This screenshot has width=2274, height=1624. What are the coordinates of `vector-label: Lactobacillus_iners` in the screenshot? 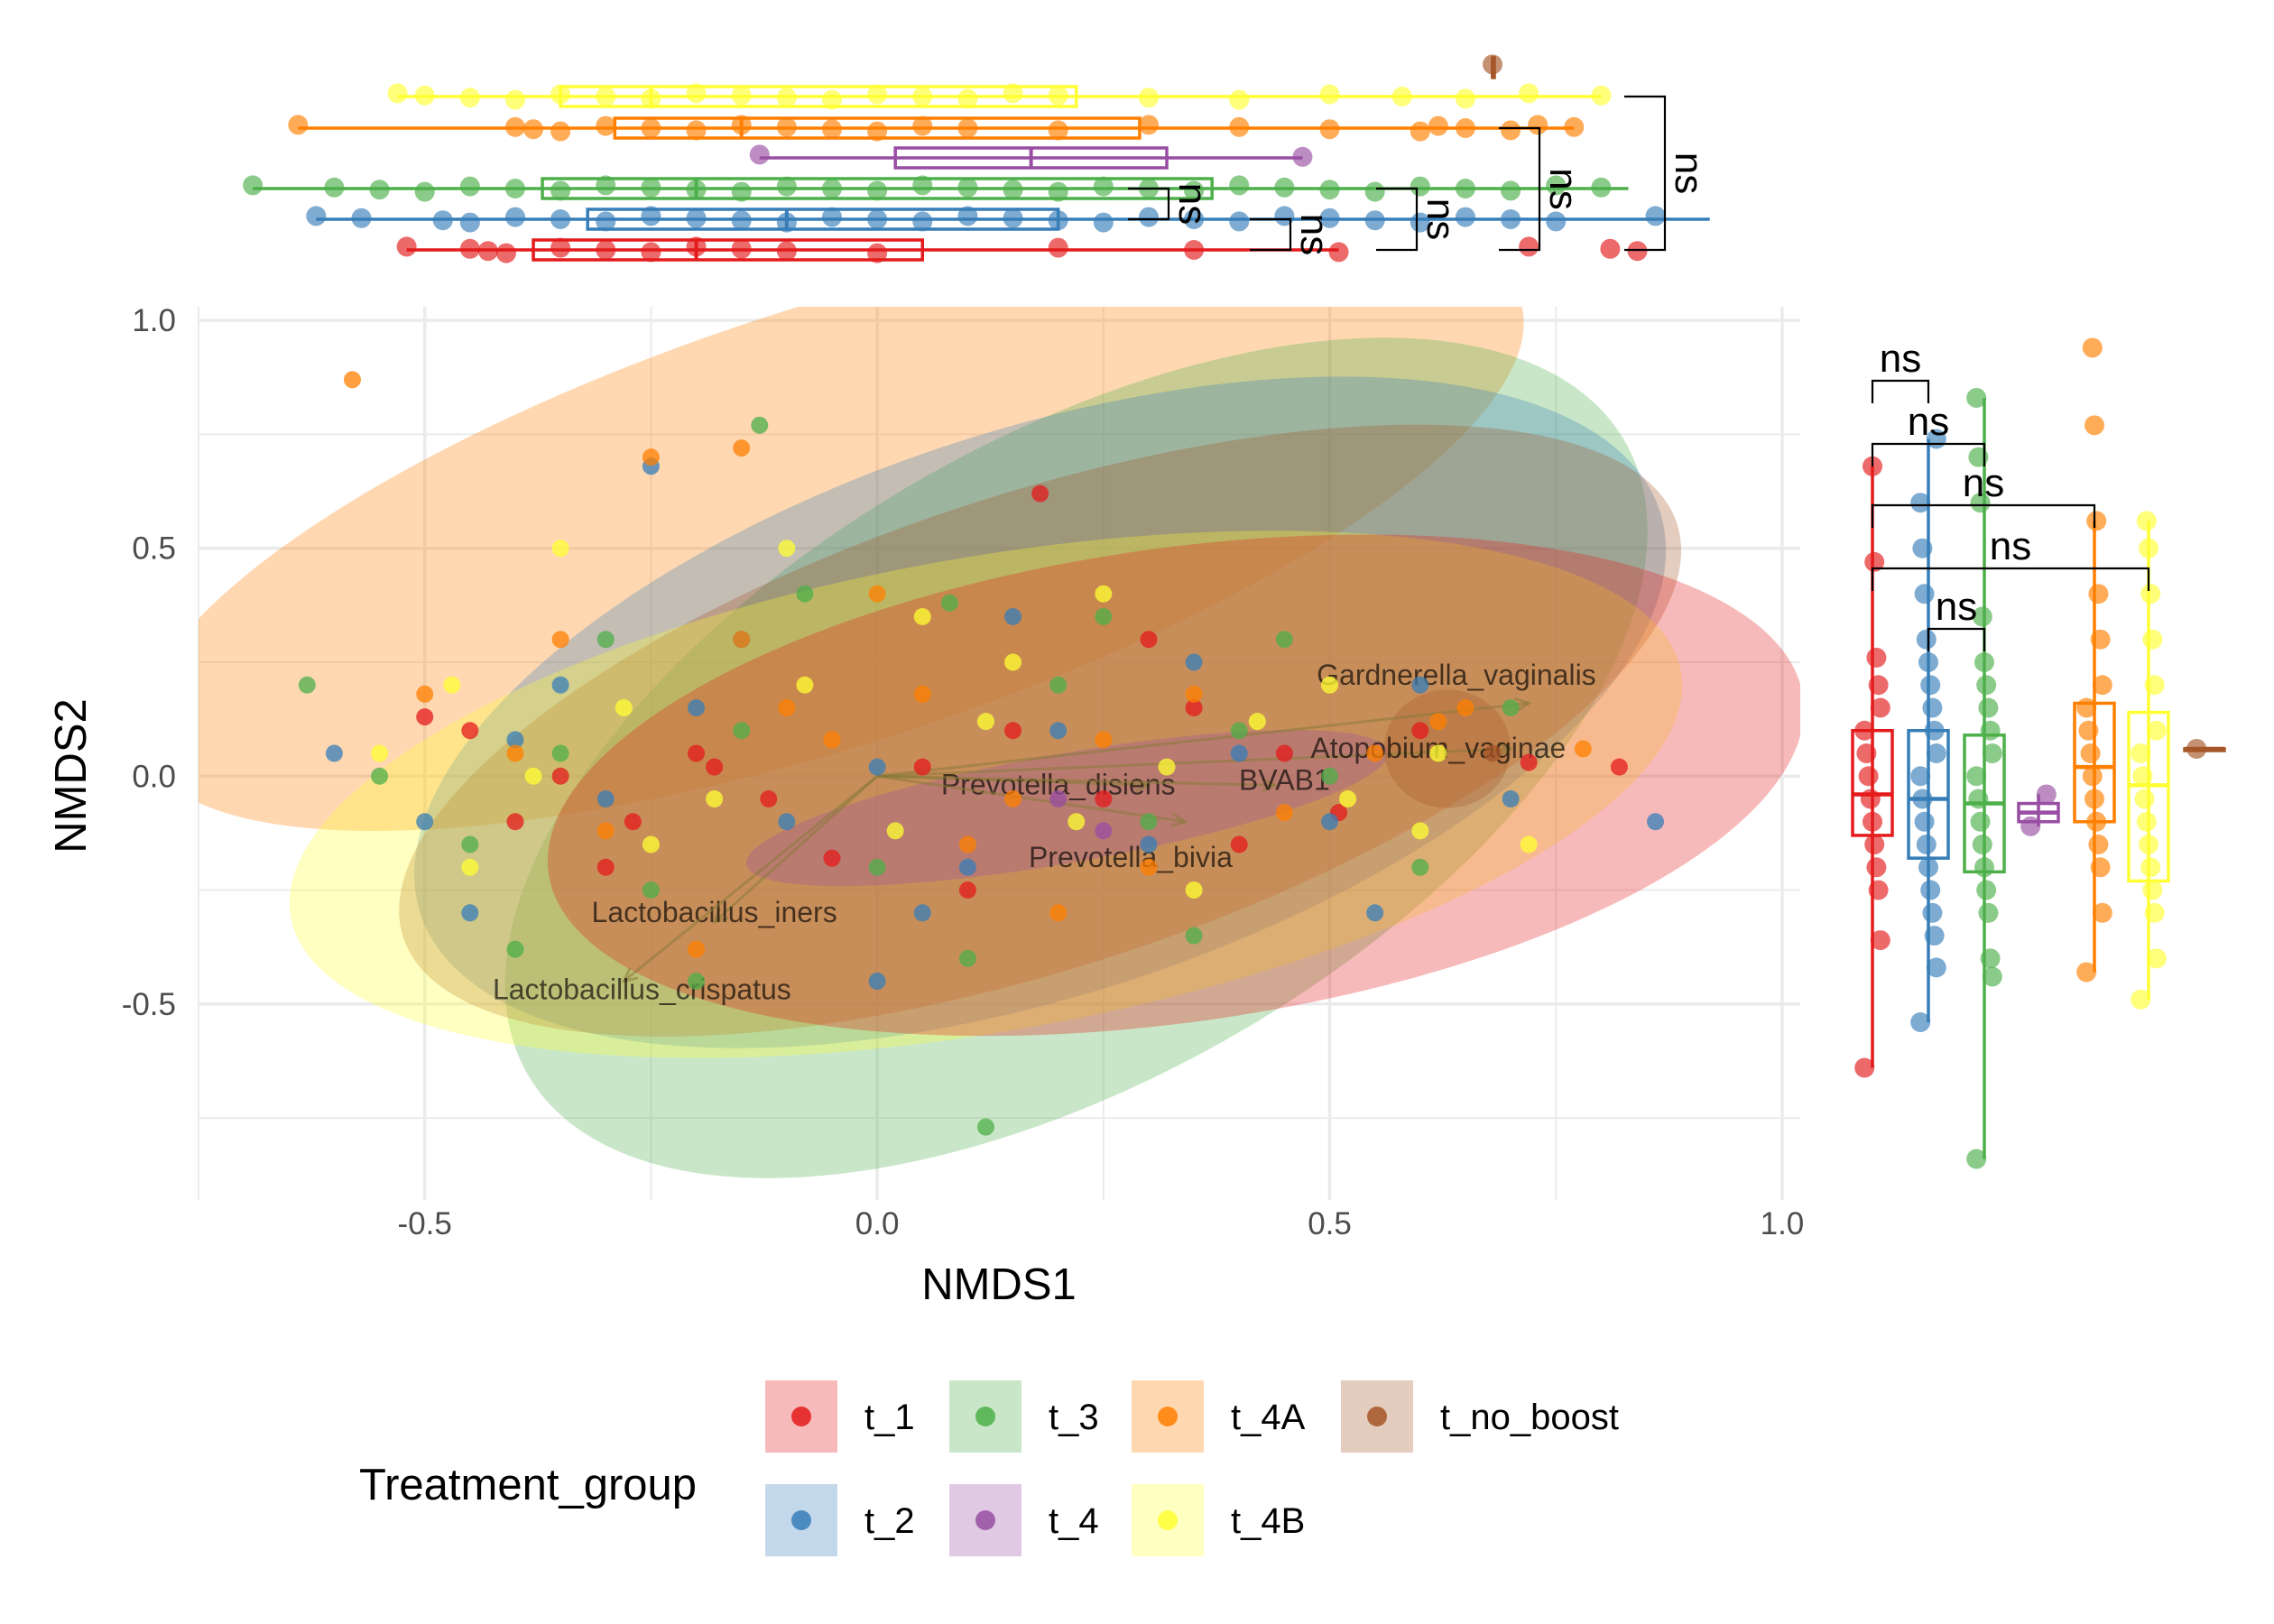 It's located at (714, 912).